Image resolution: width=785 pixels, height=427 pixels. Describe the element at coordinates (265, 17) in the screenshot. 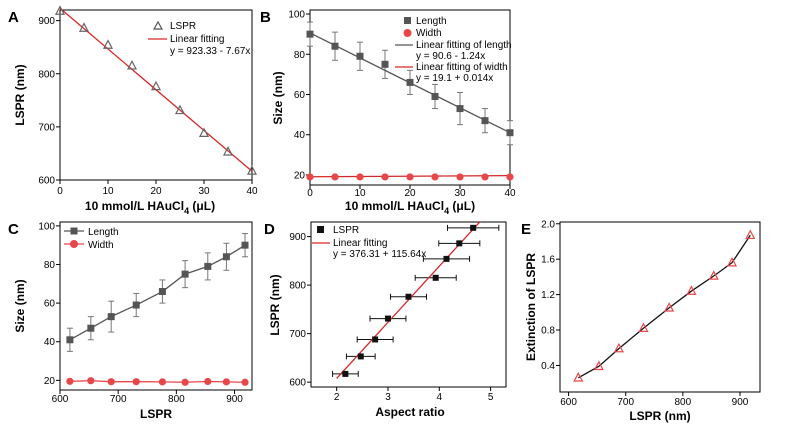

I see `panel-label: B` at that location.